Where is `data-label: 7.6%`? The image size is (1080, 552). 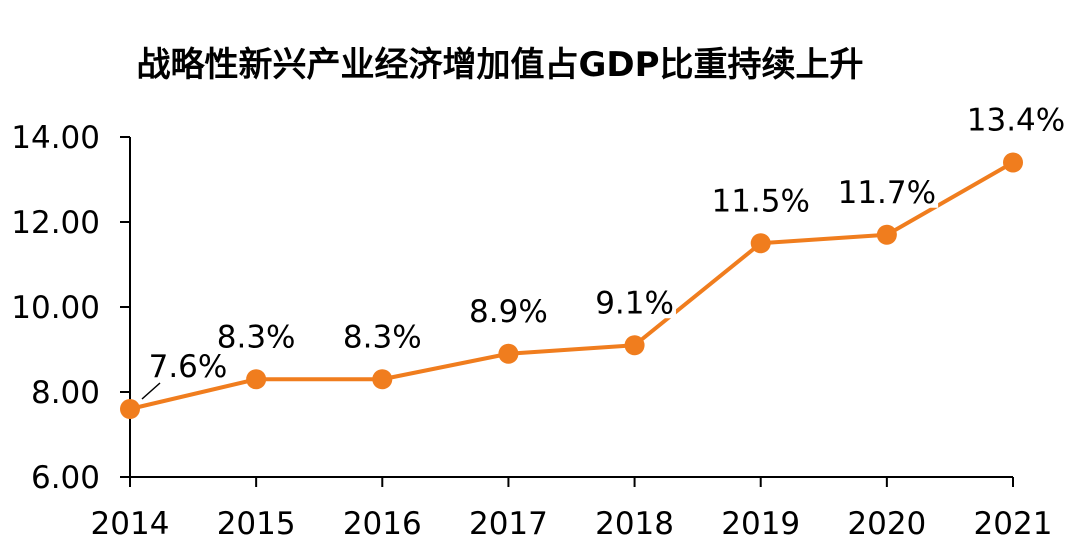
data-label: 7.6% is located at coordinates (188, 367).